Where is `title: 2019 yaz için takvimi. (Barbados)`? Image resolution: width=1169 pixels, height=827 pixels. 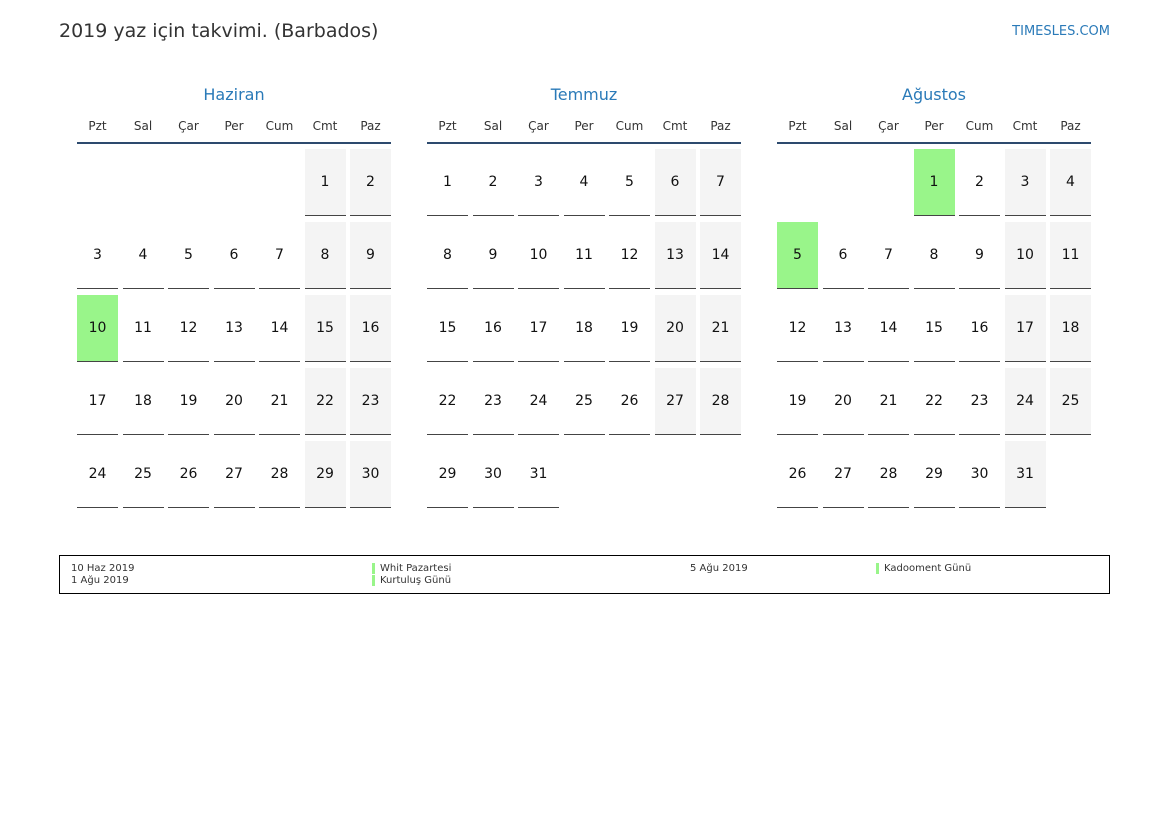
title: 2019 yaz için takvimi. (Barbados) is located at coordinates (219, 31).